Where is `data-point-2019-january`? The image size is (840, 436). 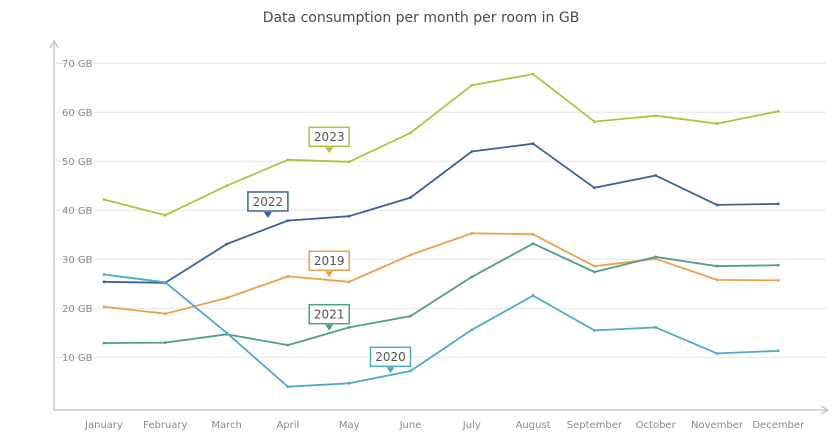
data-point-2019-january is located at coordinates (104, 307).